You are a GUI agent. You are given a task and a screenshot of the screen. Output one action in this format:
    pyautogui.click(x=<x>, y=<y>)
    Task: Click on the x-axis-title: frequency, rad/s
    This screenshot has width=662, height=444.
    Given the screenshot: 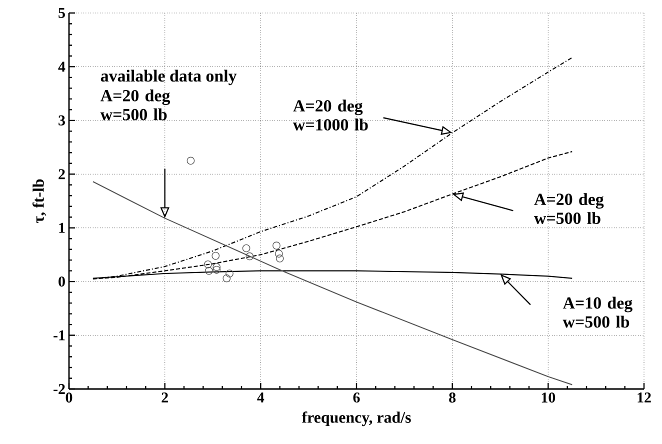 What is the action you would take?
    pyautogui.click(x=356, y=418)
    